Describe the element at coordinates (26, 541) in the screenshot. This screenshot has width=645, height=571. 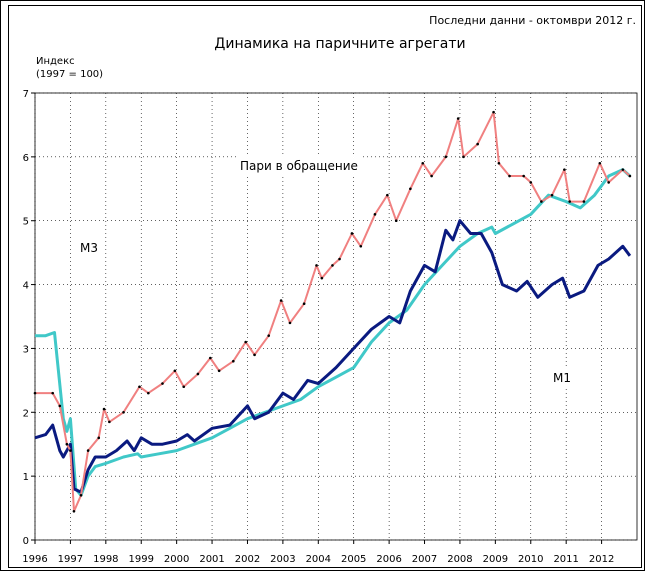
I see `y-tick-label: 0` at that location.